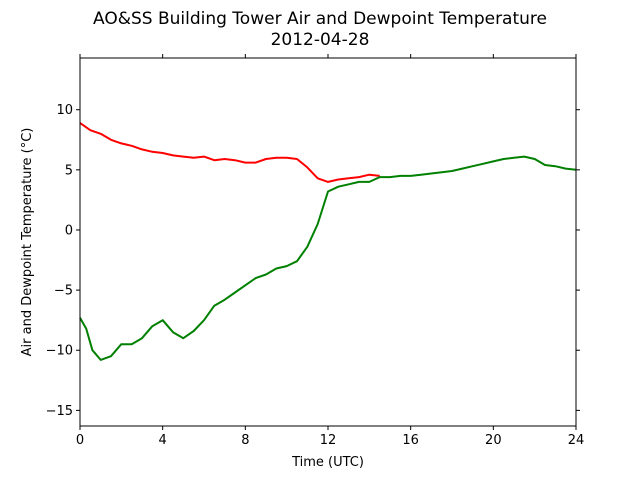  I want to click on y-tick-label: 5, so click(69, 170).